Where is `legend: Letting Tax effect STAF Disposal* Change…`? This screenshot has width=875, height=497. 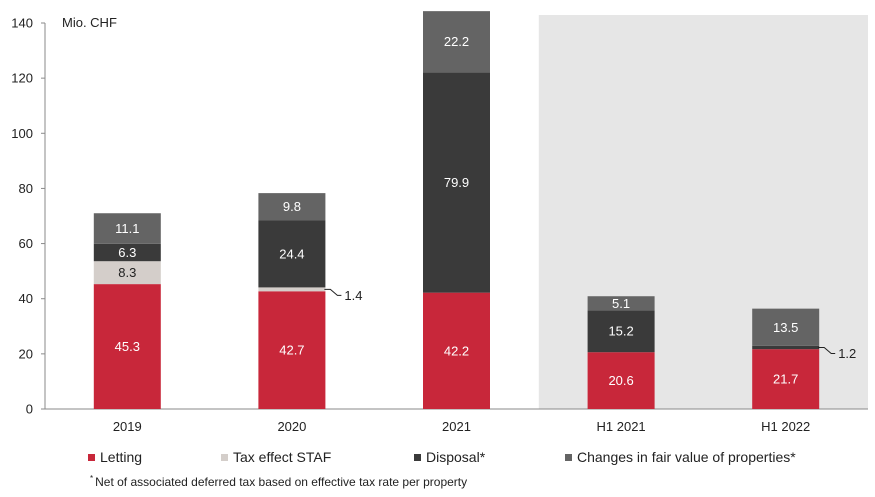
legend: Letting Tax effect STAF Disposal* Change… is located at coordinates (478, 459).